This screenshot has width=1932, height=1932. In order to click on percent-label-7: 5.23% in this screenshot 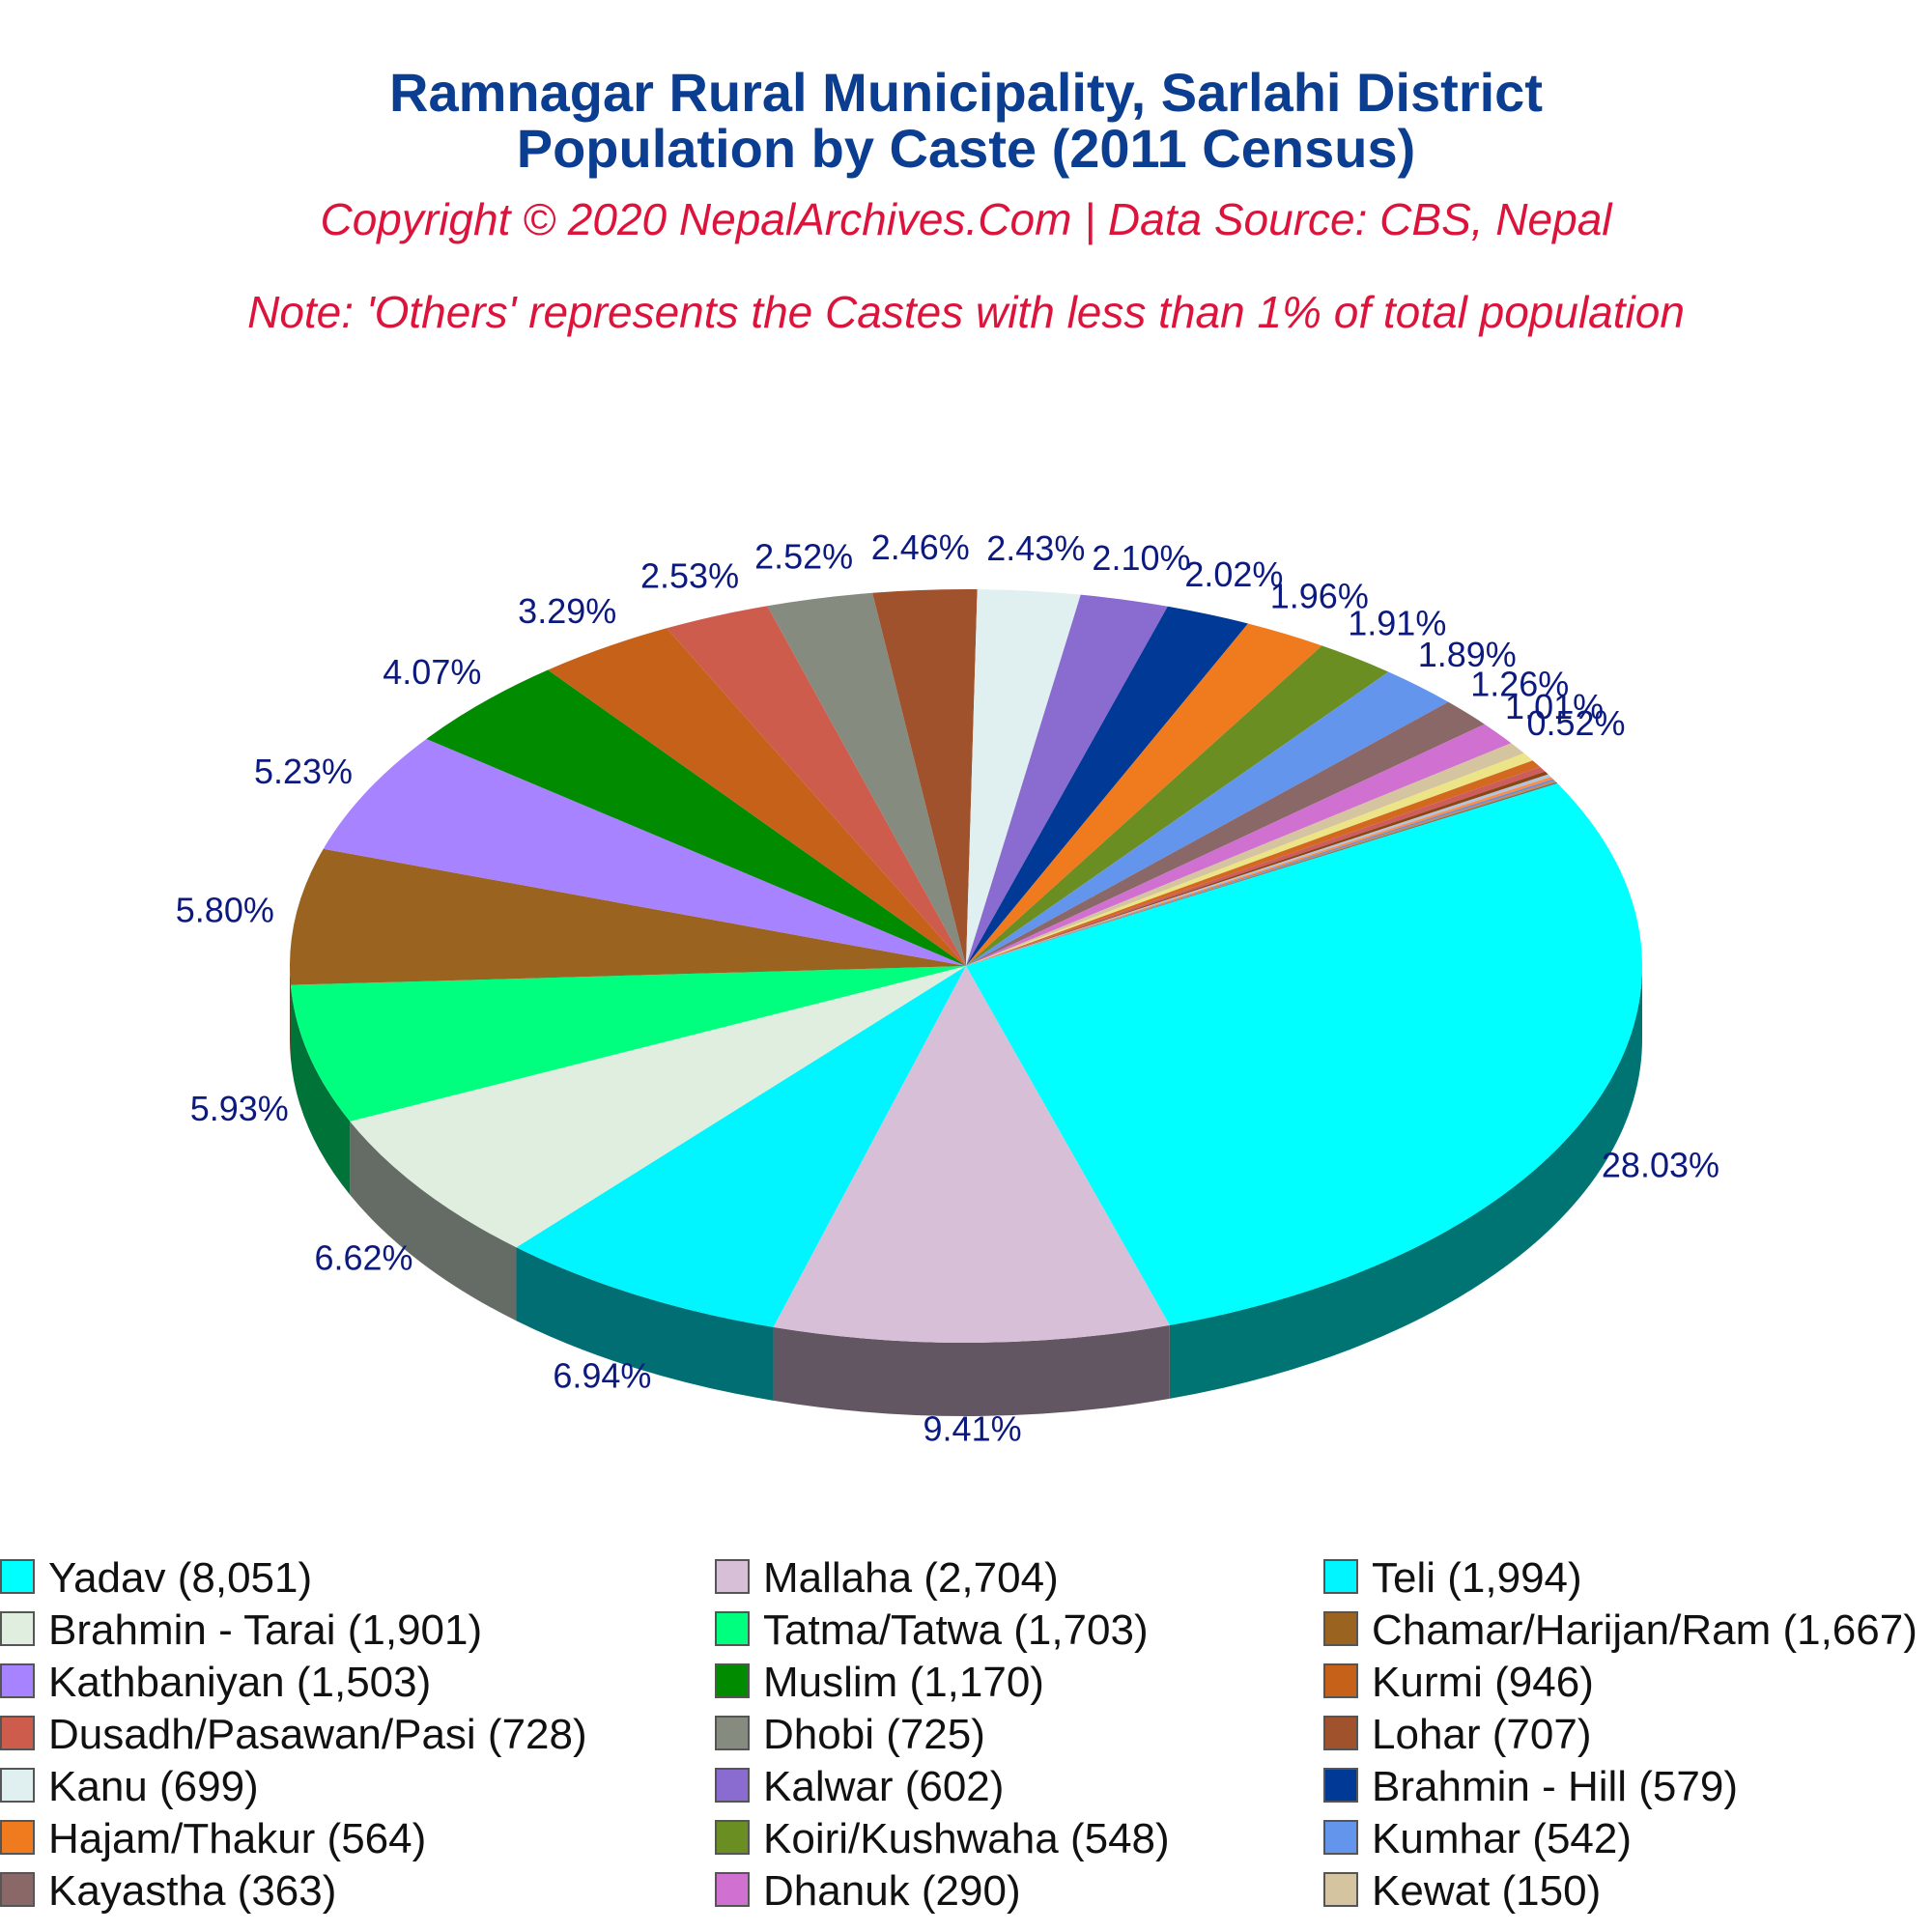, I will do `click(303, 771)`.